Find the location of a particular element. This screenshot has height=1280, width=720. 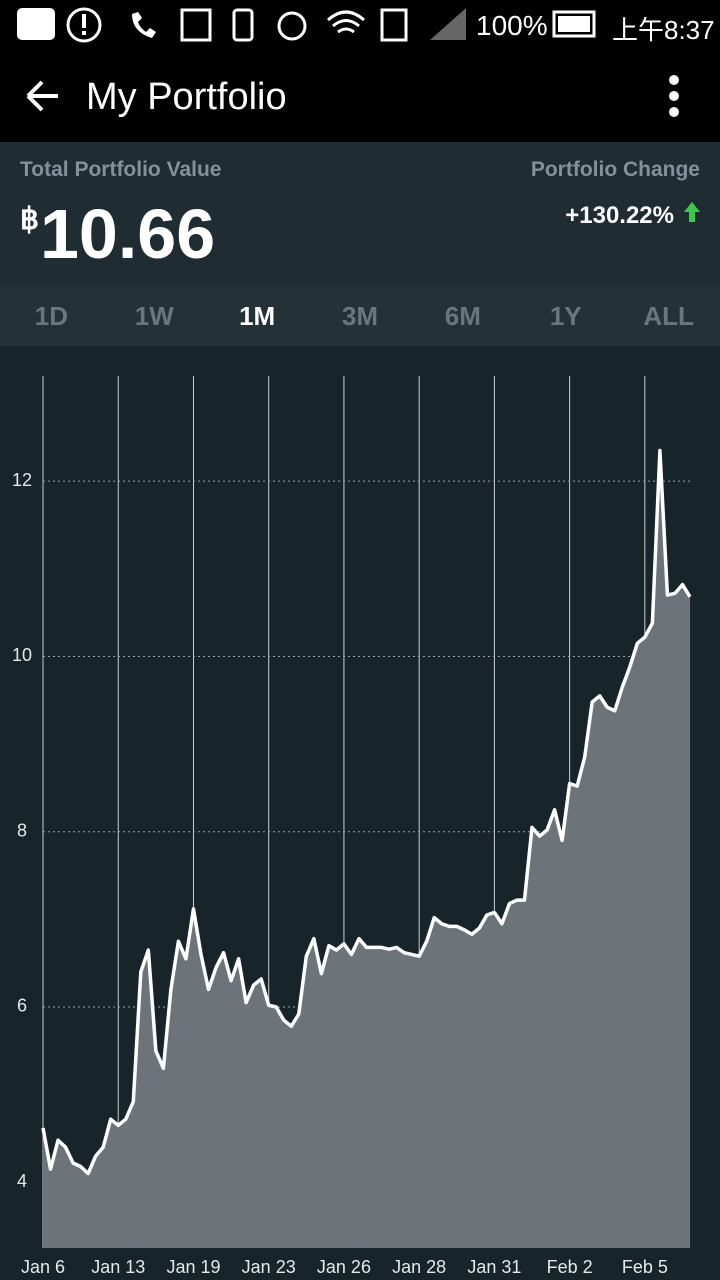

x-tick-label: Jan 26 is located at coordinates (344, 1267).